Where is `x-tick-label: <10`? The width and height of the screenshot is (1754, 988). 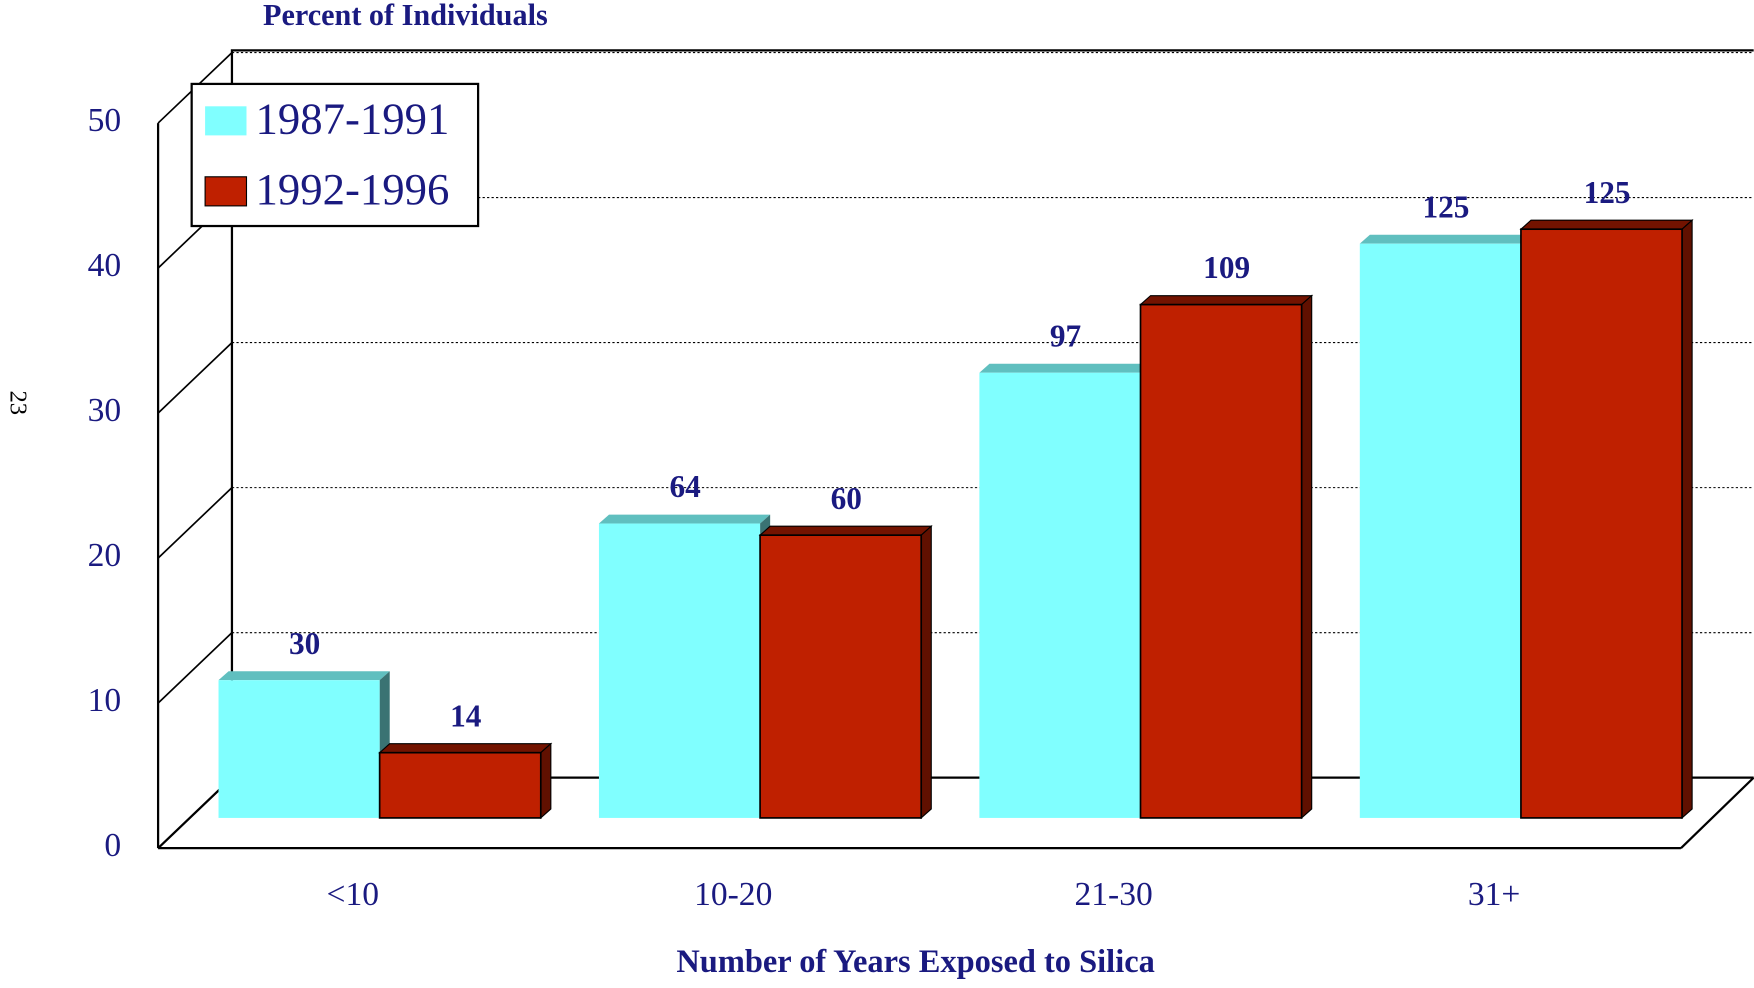 x-tick-label: <10 is located at coordinates (353, 894).